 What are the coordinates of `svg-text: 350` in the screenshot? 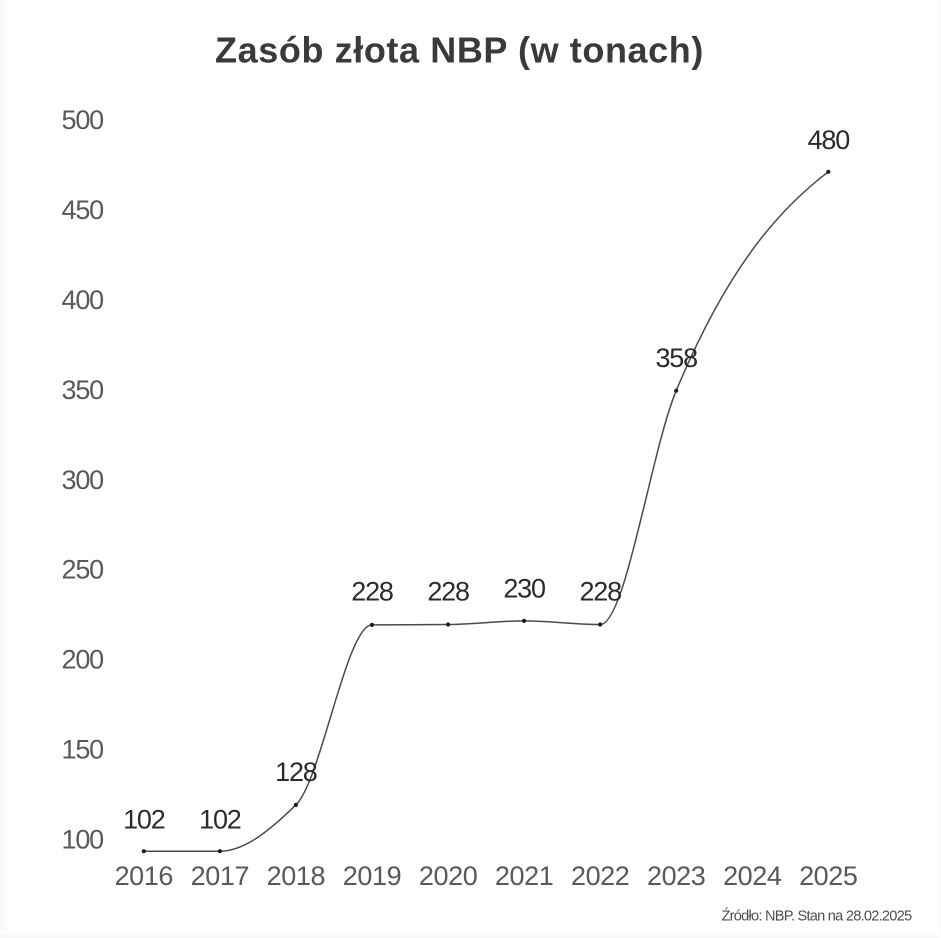 It's located at (83, 390).